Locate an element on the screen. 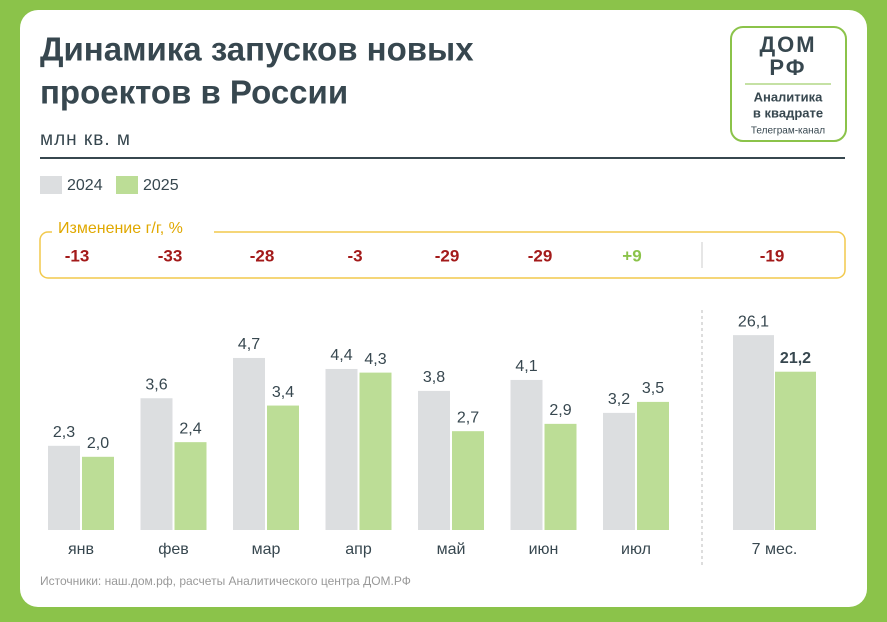 This screenshot has height=622, width=887. value-label: 2,4 is located at coordinates (190, 428).